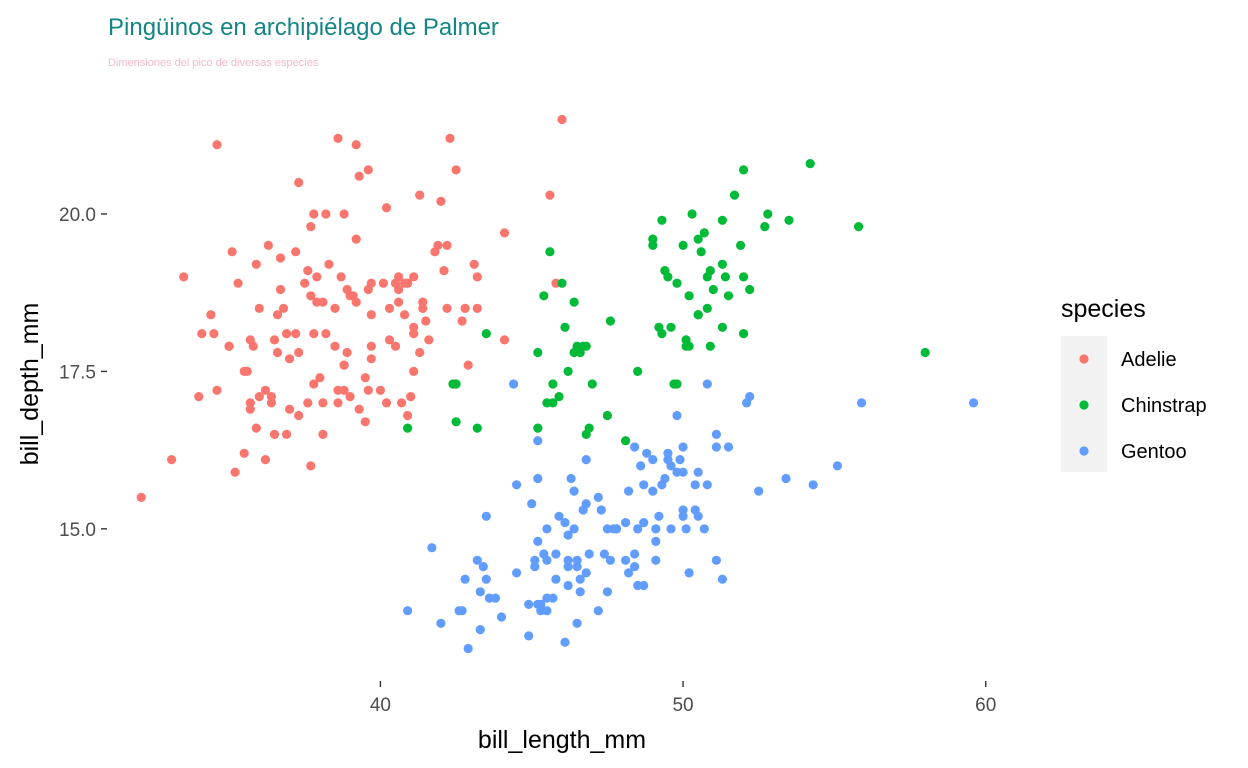 Image resolution: width=1248 pixels, height=768 pixels. Describe the element at coordinates (1154, 452) in the screenshot. I see `legend-label-gentoo: Gentoo` at that location.